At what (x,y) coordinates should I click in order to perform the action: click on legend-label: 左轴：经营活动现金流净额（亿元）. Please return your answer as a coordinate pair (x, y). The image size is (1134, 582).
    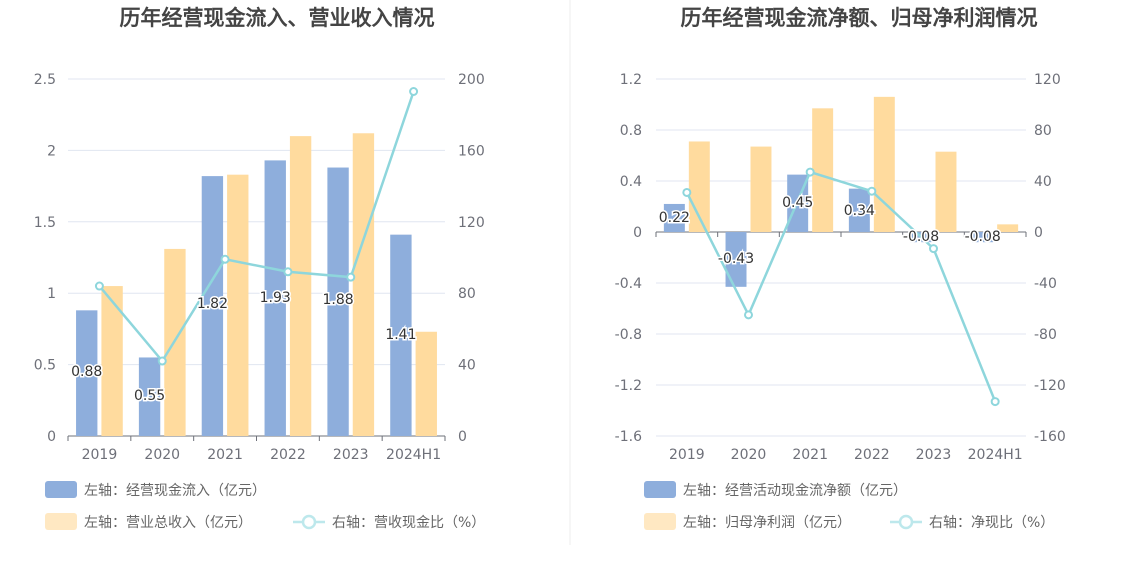
    Looking at the image, I should click on (795, 491).